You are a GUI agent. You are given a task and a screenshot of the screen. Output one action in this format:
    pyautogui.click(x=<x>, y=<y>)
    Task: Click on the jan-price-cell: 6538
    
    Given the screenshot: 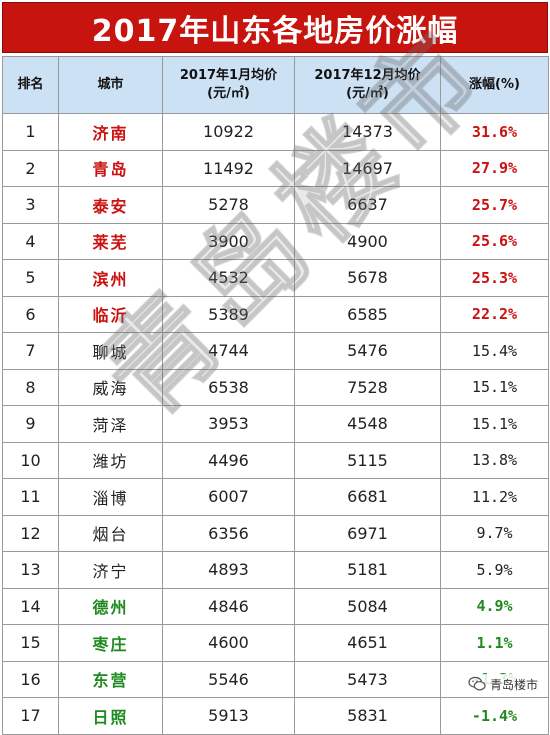 What is the action you would take?
    pyautogui.click(x=228, y=387)
    